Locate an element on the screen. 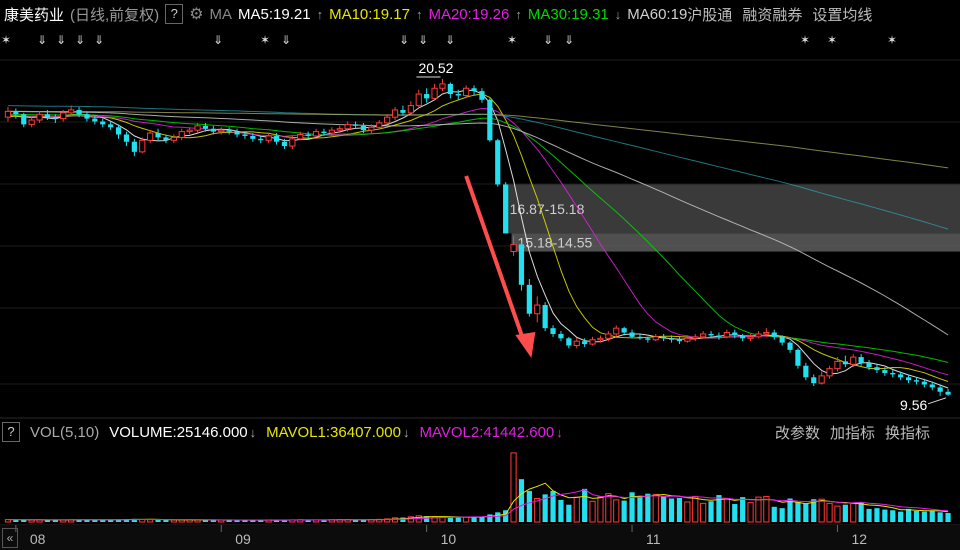  arrow-up-icon: ↑ is located at coordinates (518, 14).